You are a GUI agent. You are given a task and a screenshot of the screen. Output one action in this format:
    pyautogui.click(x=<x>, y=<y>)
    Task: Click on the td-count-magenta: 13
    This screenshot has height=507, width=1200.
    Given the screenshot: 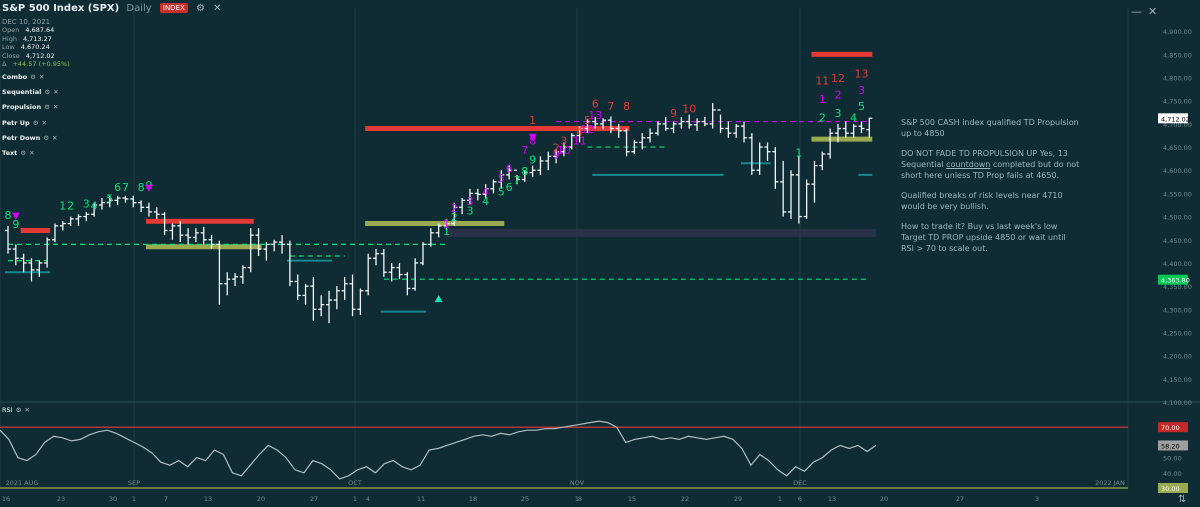 What is the action you would take?
    pyautogui.click(x=595, y=115)
    